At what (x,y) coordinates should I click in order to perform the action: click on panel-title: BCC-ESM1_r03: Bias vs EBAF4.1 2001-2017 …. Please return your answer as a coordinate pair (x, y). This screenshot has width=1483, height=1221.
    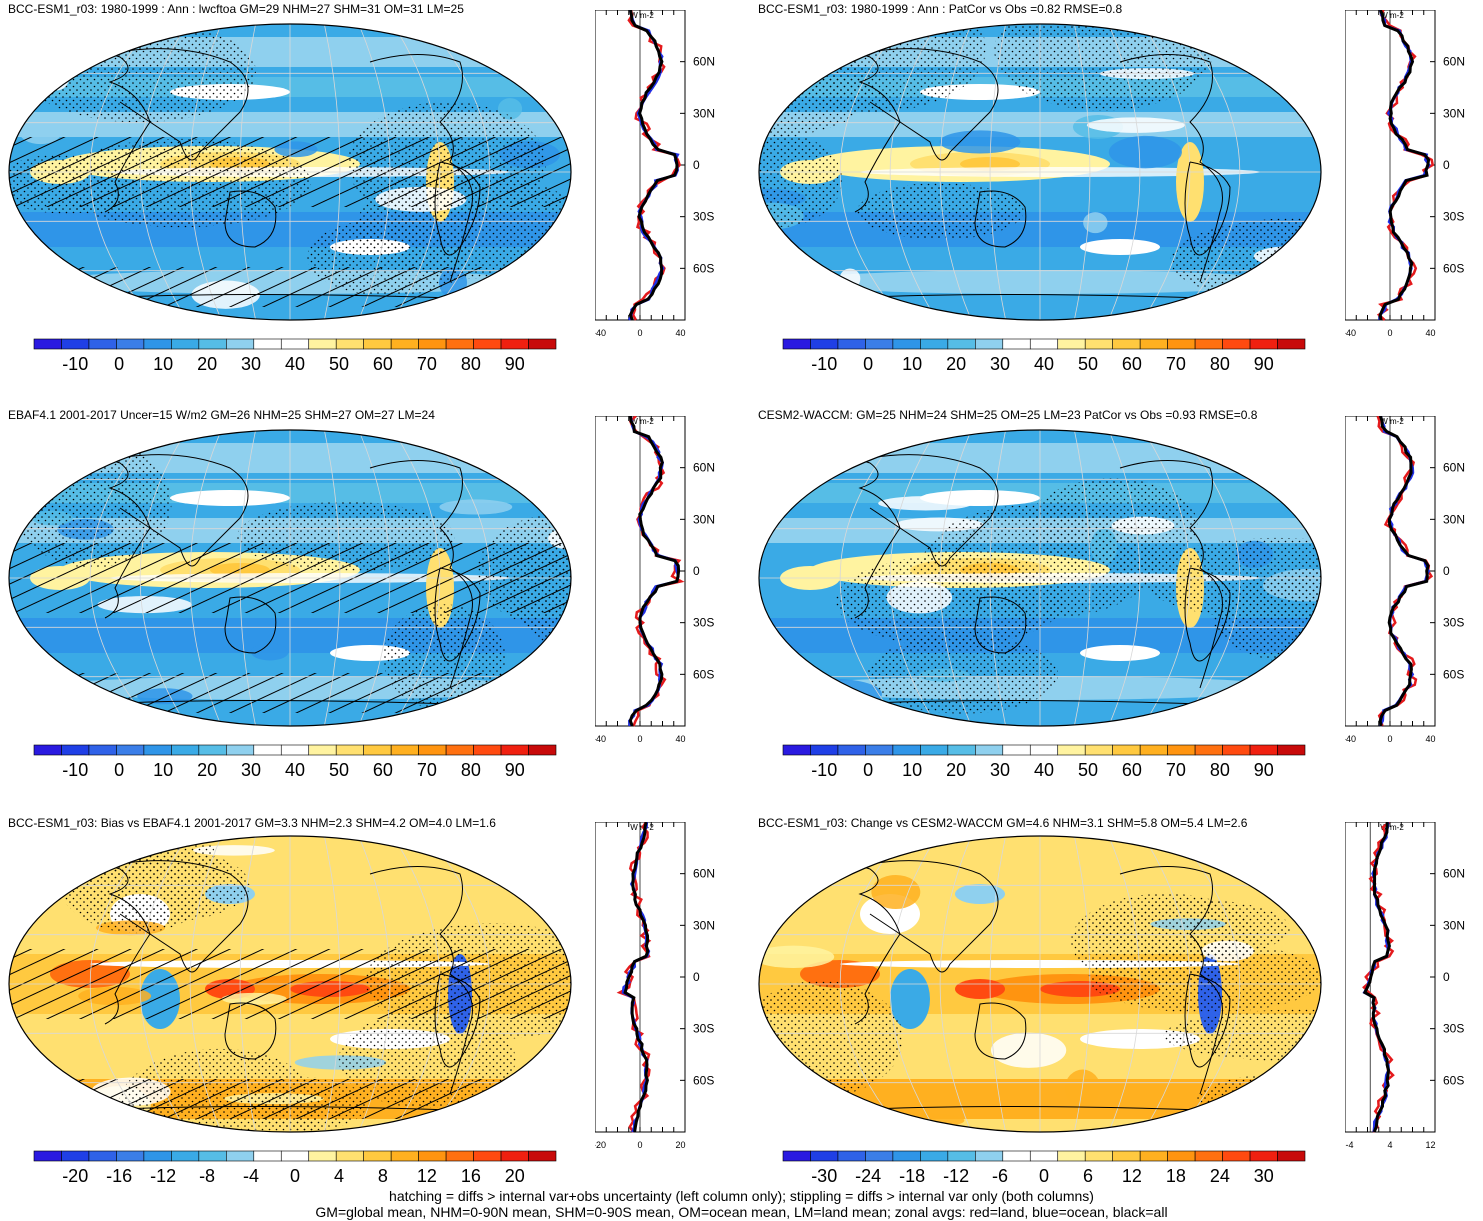
    Looking at the image, I should click on (252, 823).